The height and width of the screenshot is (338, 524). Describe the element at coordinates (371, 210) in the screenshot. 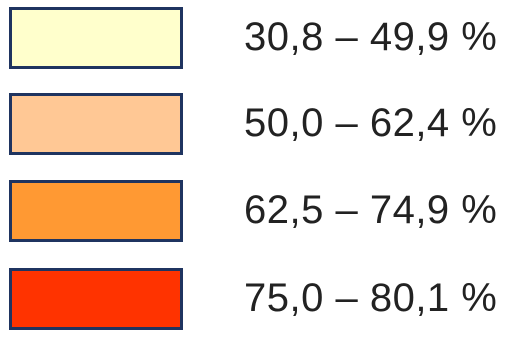

I see `legend-range-label: 62,5 – 74,9 %` at that location.